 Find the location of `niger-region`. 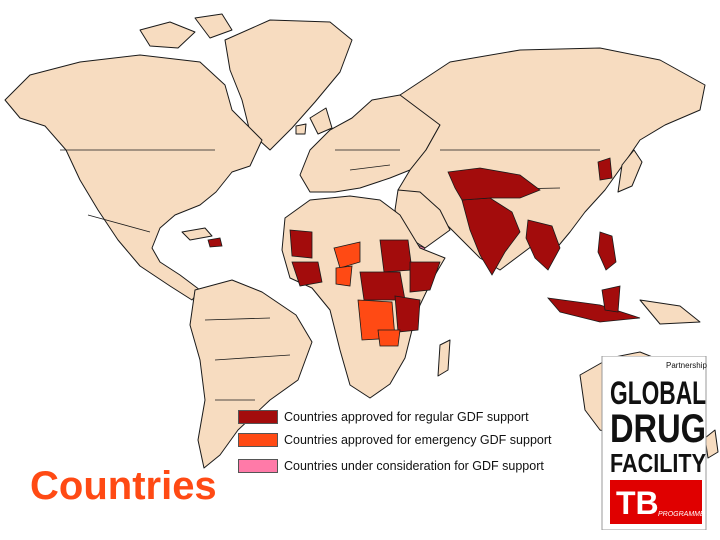

niger-region is located at coordinates (347, 255).